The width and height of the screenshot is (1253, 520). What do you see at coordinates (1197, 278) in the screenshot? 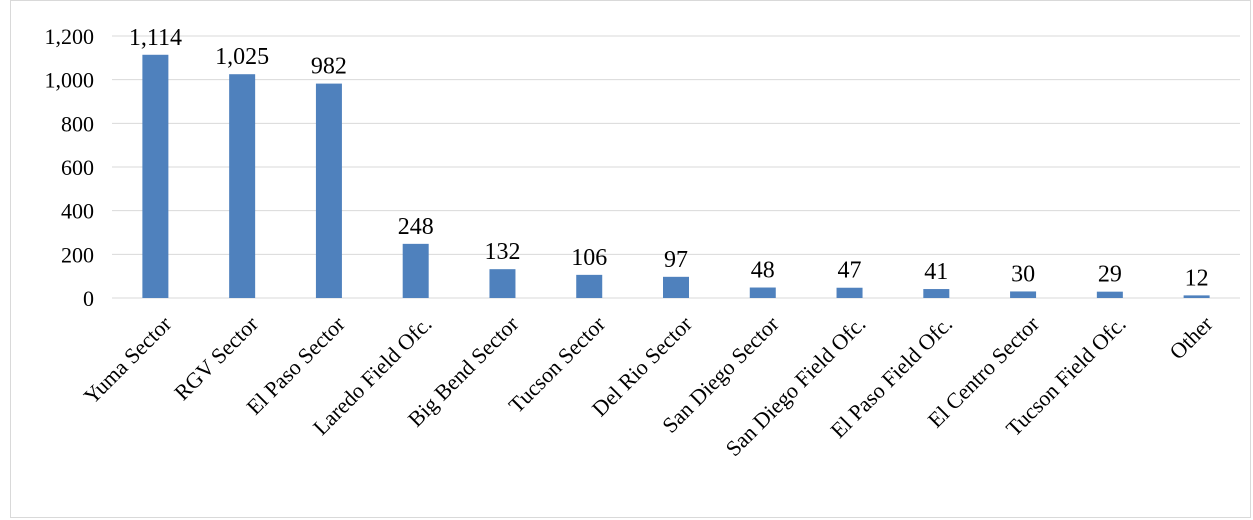
I see `data-label: 12` at bounding box center [1197, 278].